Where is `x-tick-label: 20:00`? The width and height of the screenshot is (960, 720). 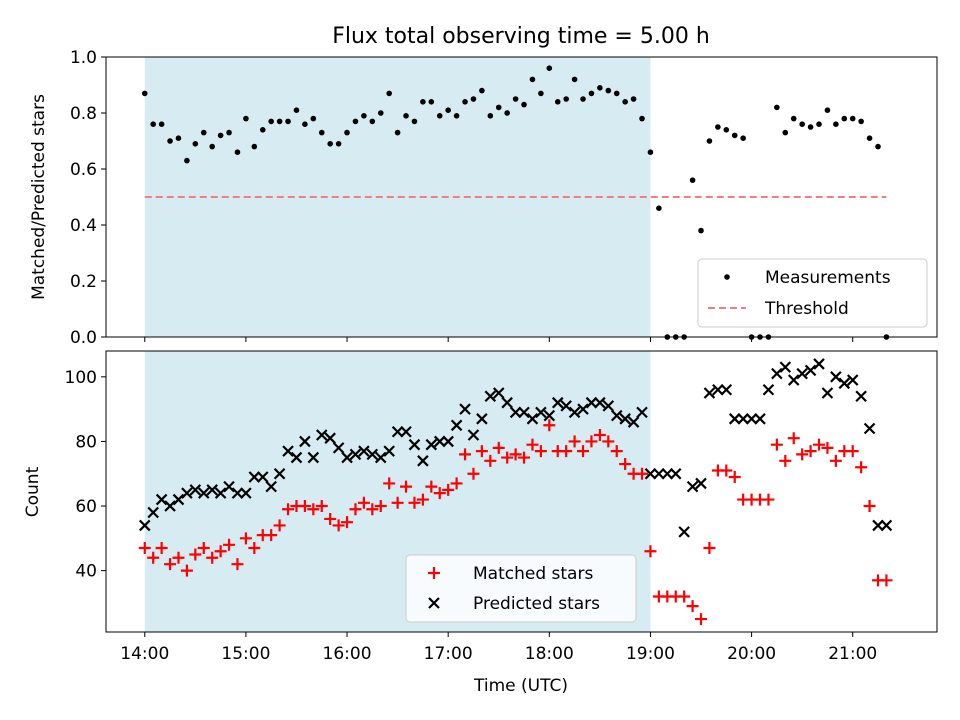
x-tick-label: 20:00 is located at coordinates (751, 654).